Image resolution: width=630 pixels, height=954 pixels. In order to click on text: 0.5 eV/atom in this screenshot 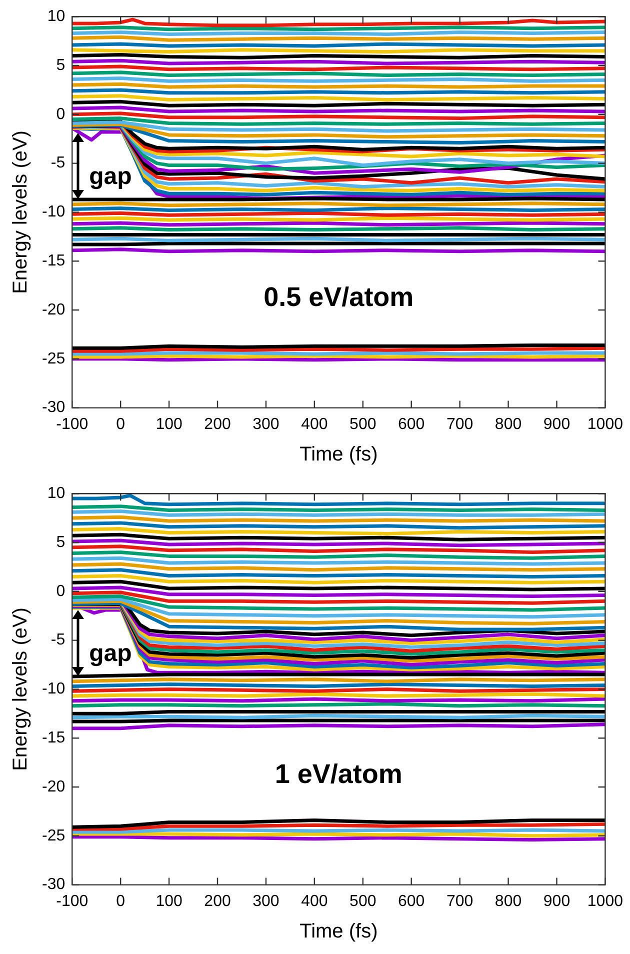, I will do `click(339, 298)`.